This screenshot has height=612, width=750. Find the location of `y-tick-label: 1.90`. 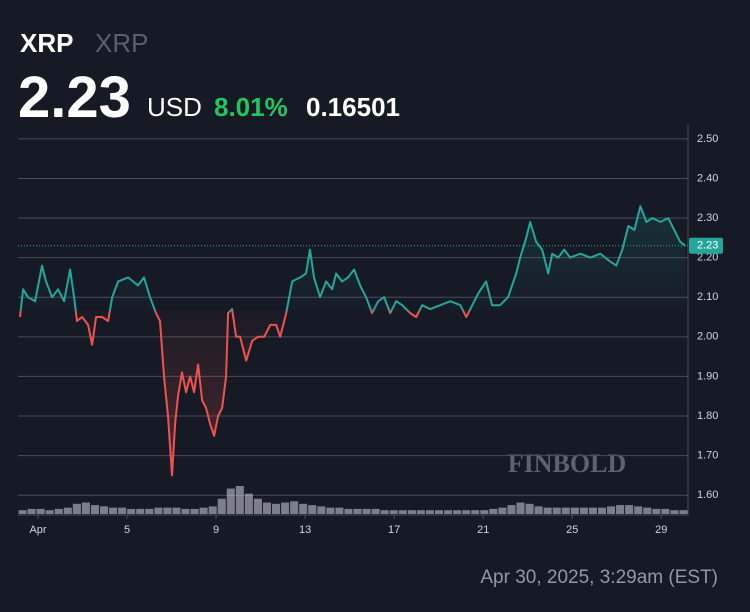

y-tick-label: 1.90 is located at coordinates (707, 376).